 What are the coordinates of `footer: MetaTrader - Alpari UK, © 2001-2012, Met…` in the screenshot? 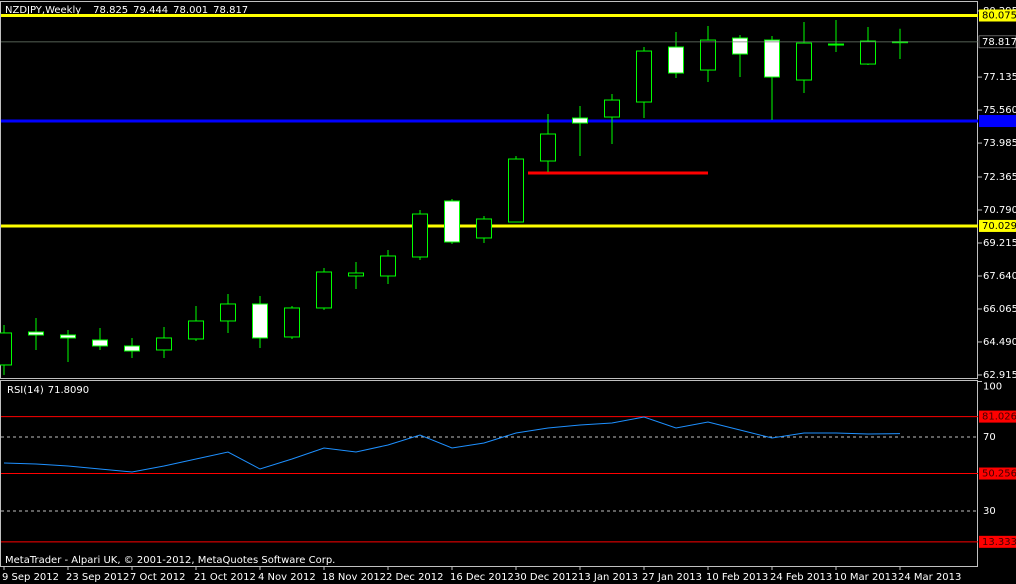 It's located at (170, 560).